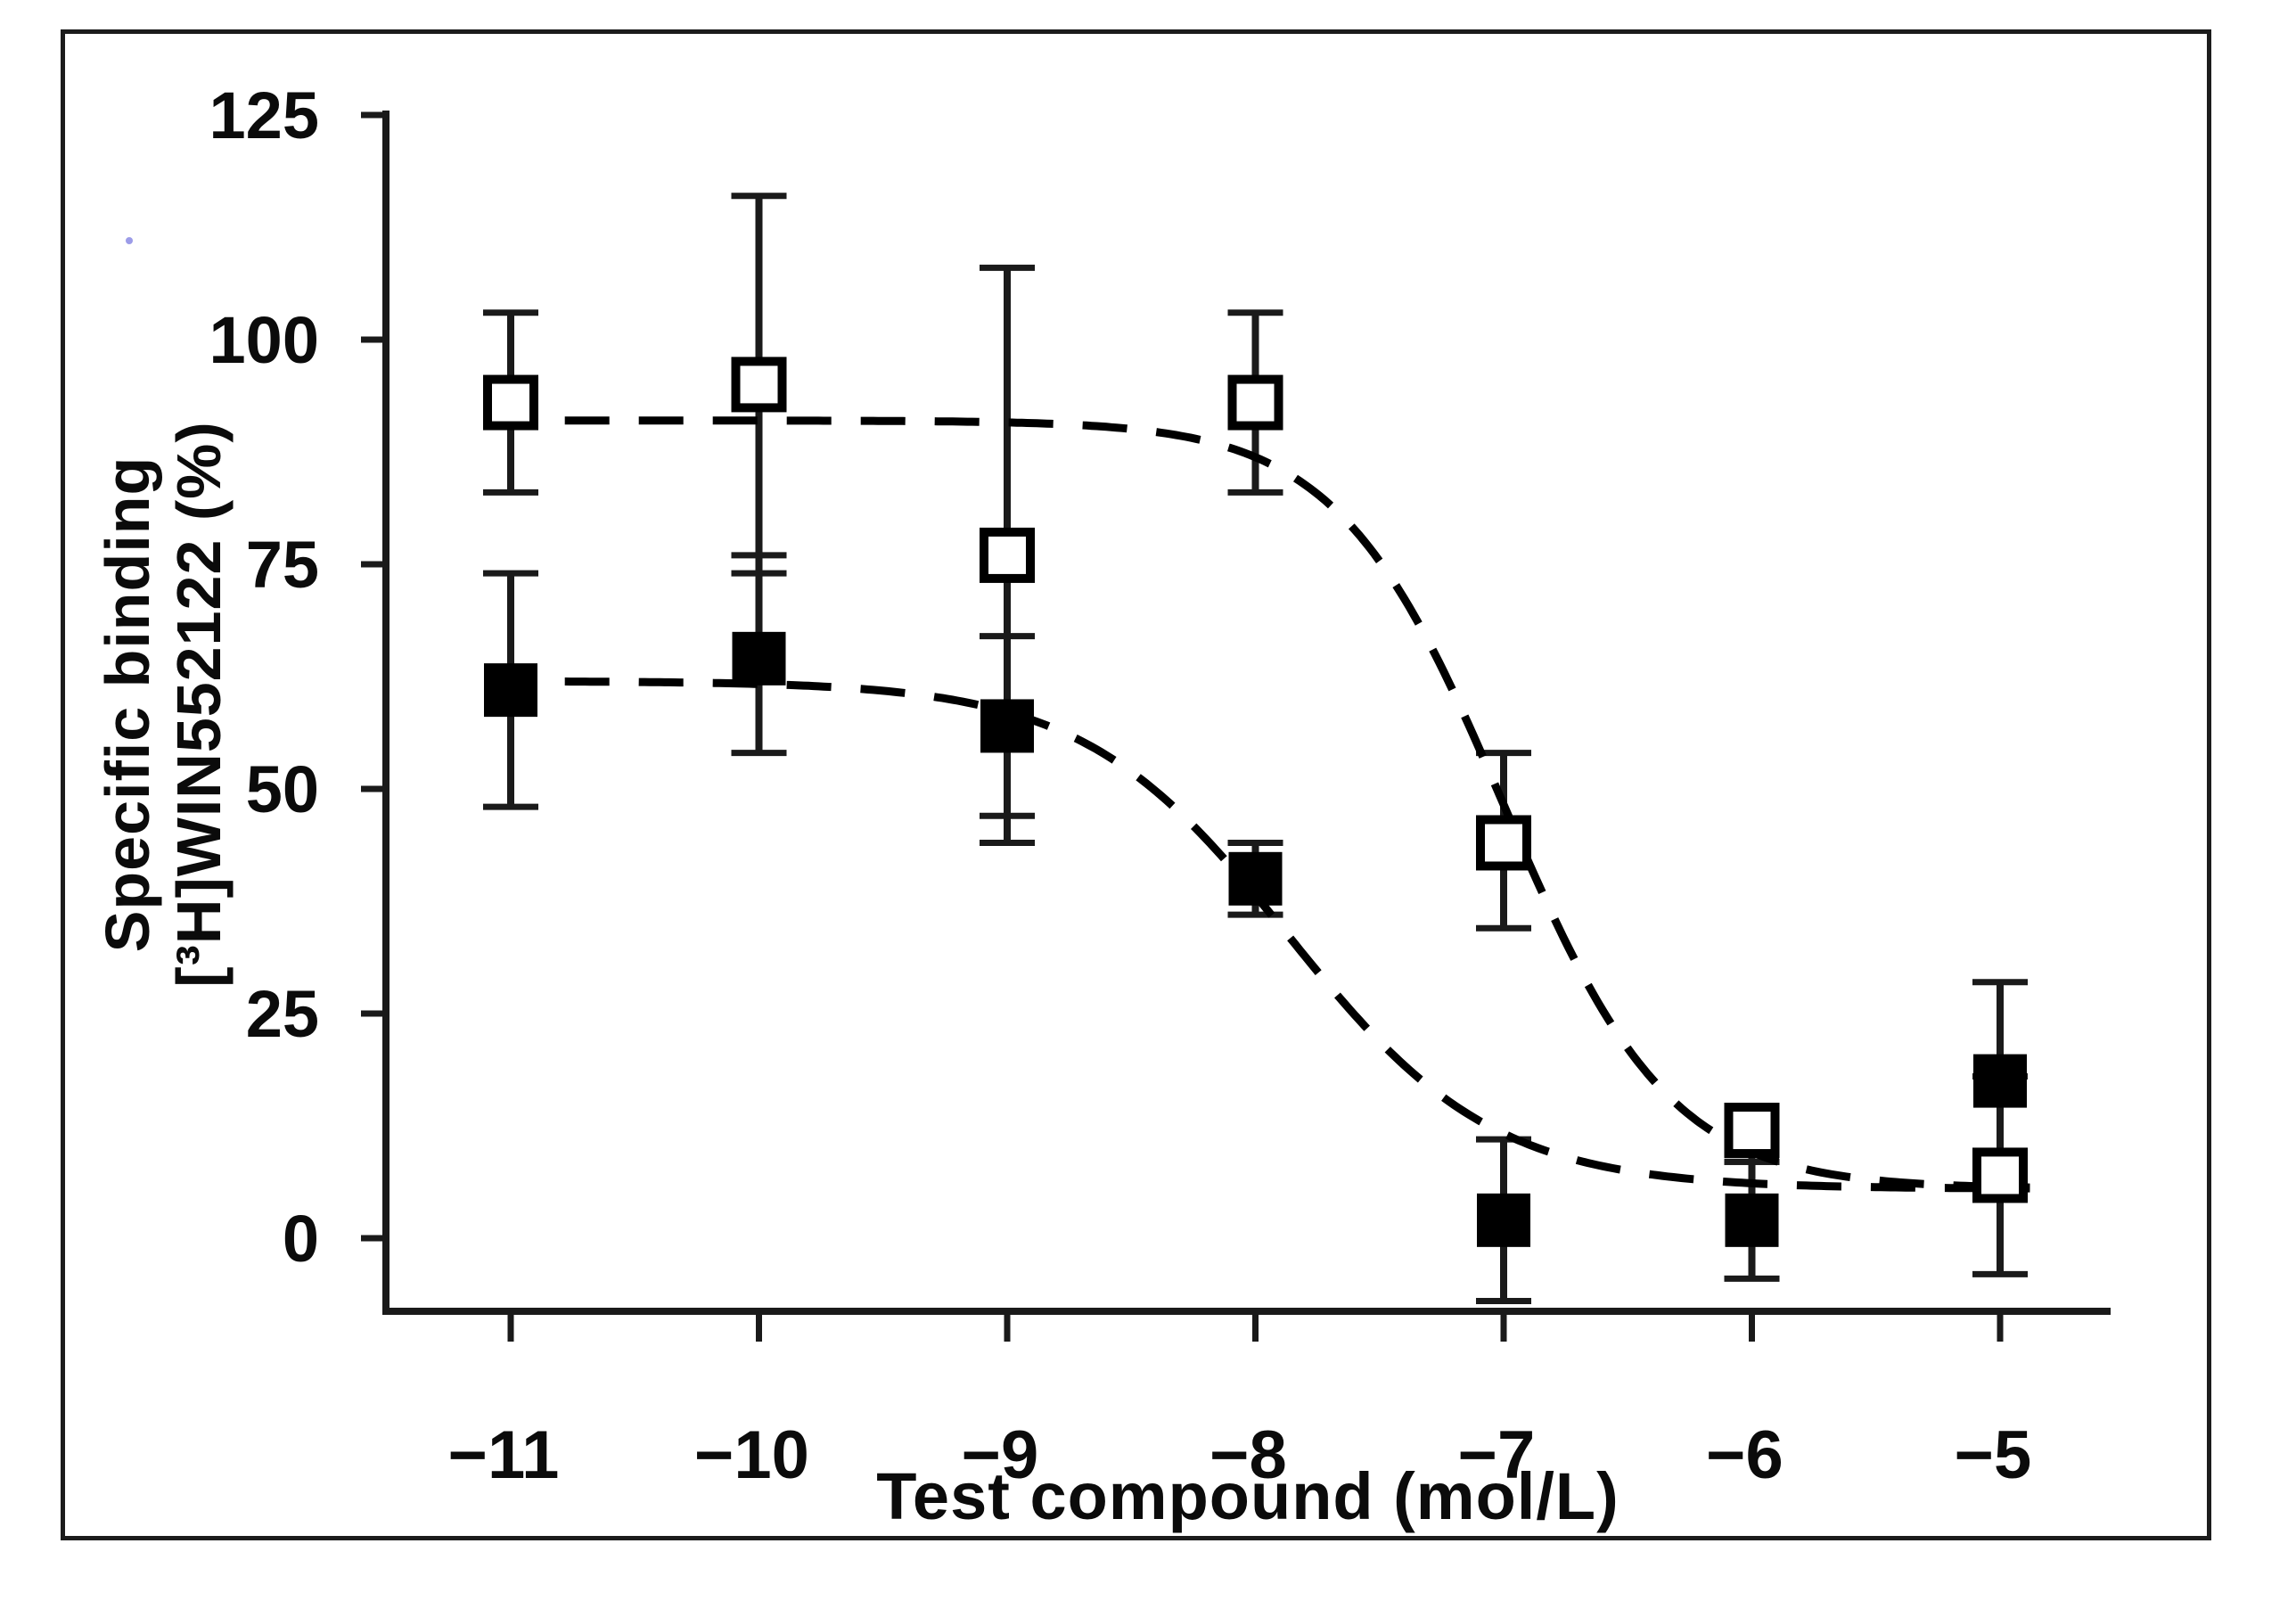 This screenshot has width=2296, height=1601. I want to click on y-tick-label: 50, so click(282, 789).